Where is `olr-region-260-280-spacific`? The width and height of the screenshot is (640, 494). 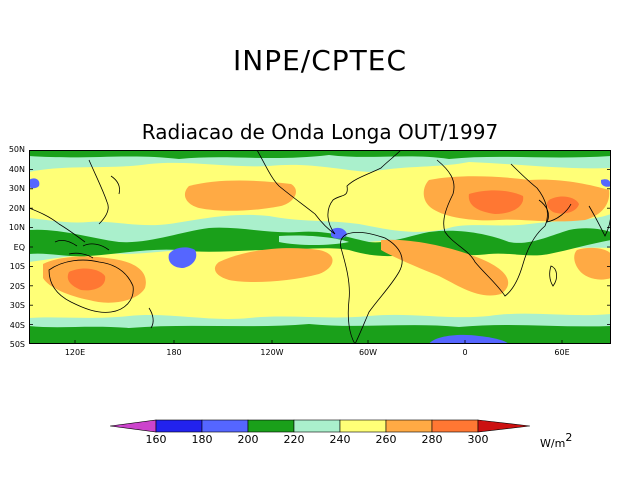
olr-region-260-280-spacific is located at coordinates (273, 265).